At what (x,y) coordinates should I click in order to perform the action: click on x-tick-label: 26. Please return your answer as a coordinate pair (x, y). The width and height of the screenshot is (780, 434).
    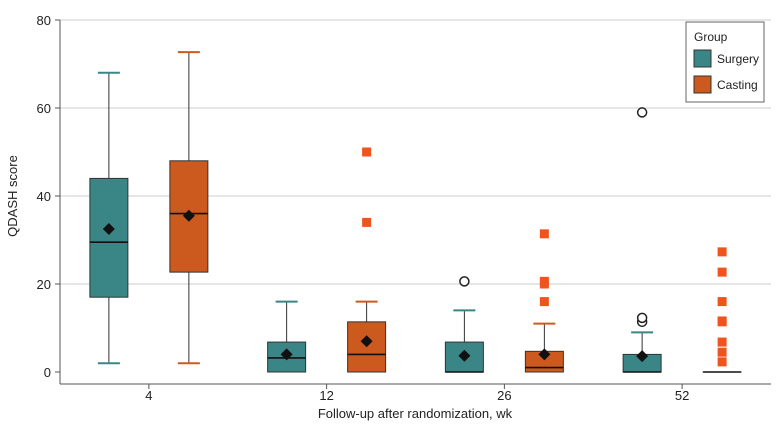
    Looking at the image, I should click on (504, 395).